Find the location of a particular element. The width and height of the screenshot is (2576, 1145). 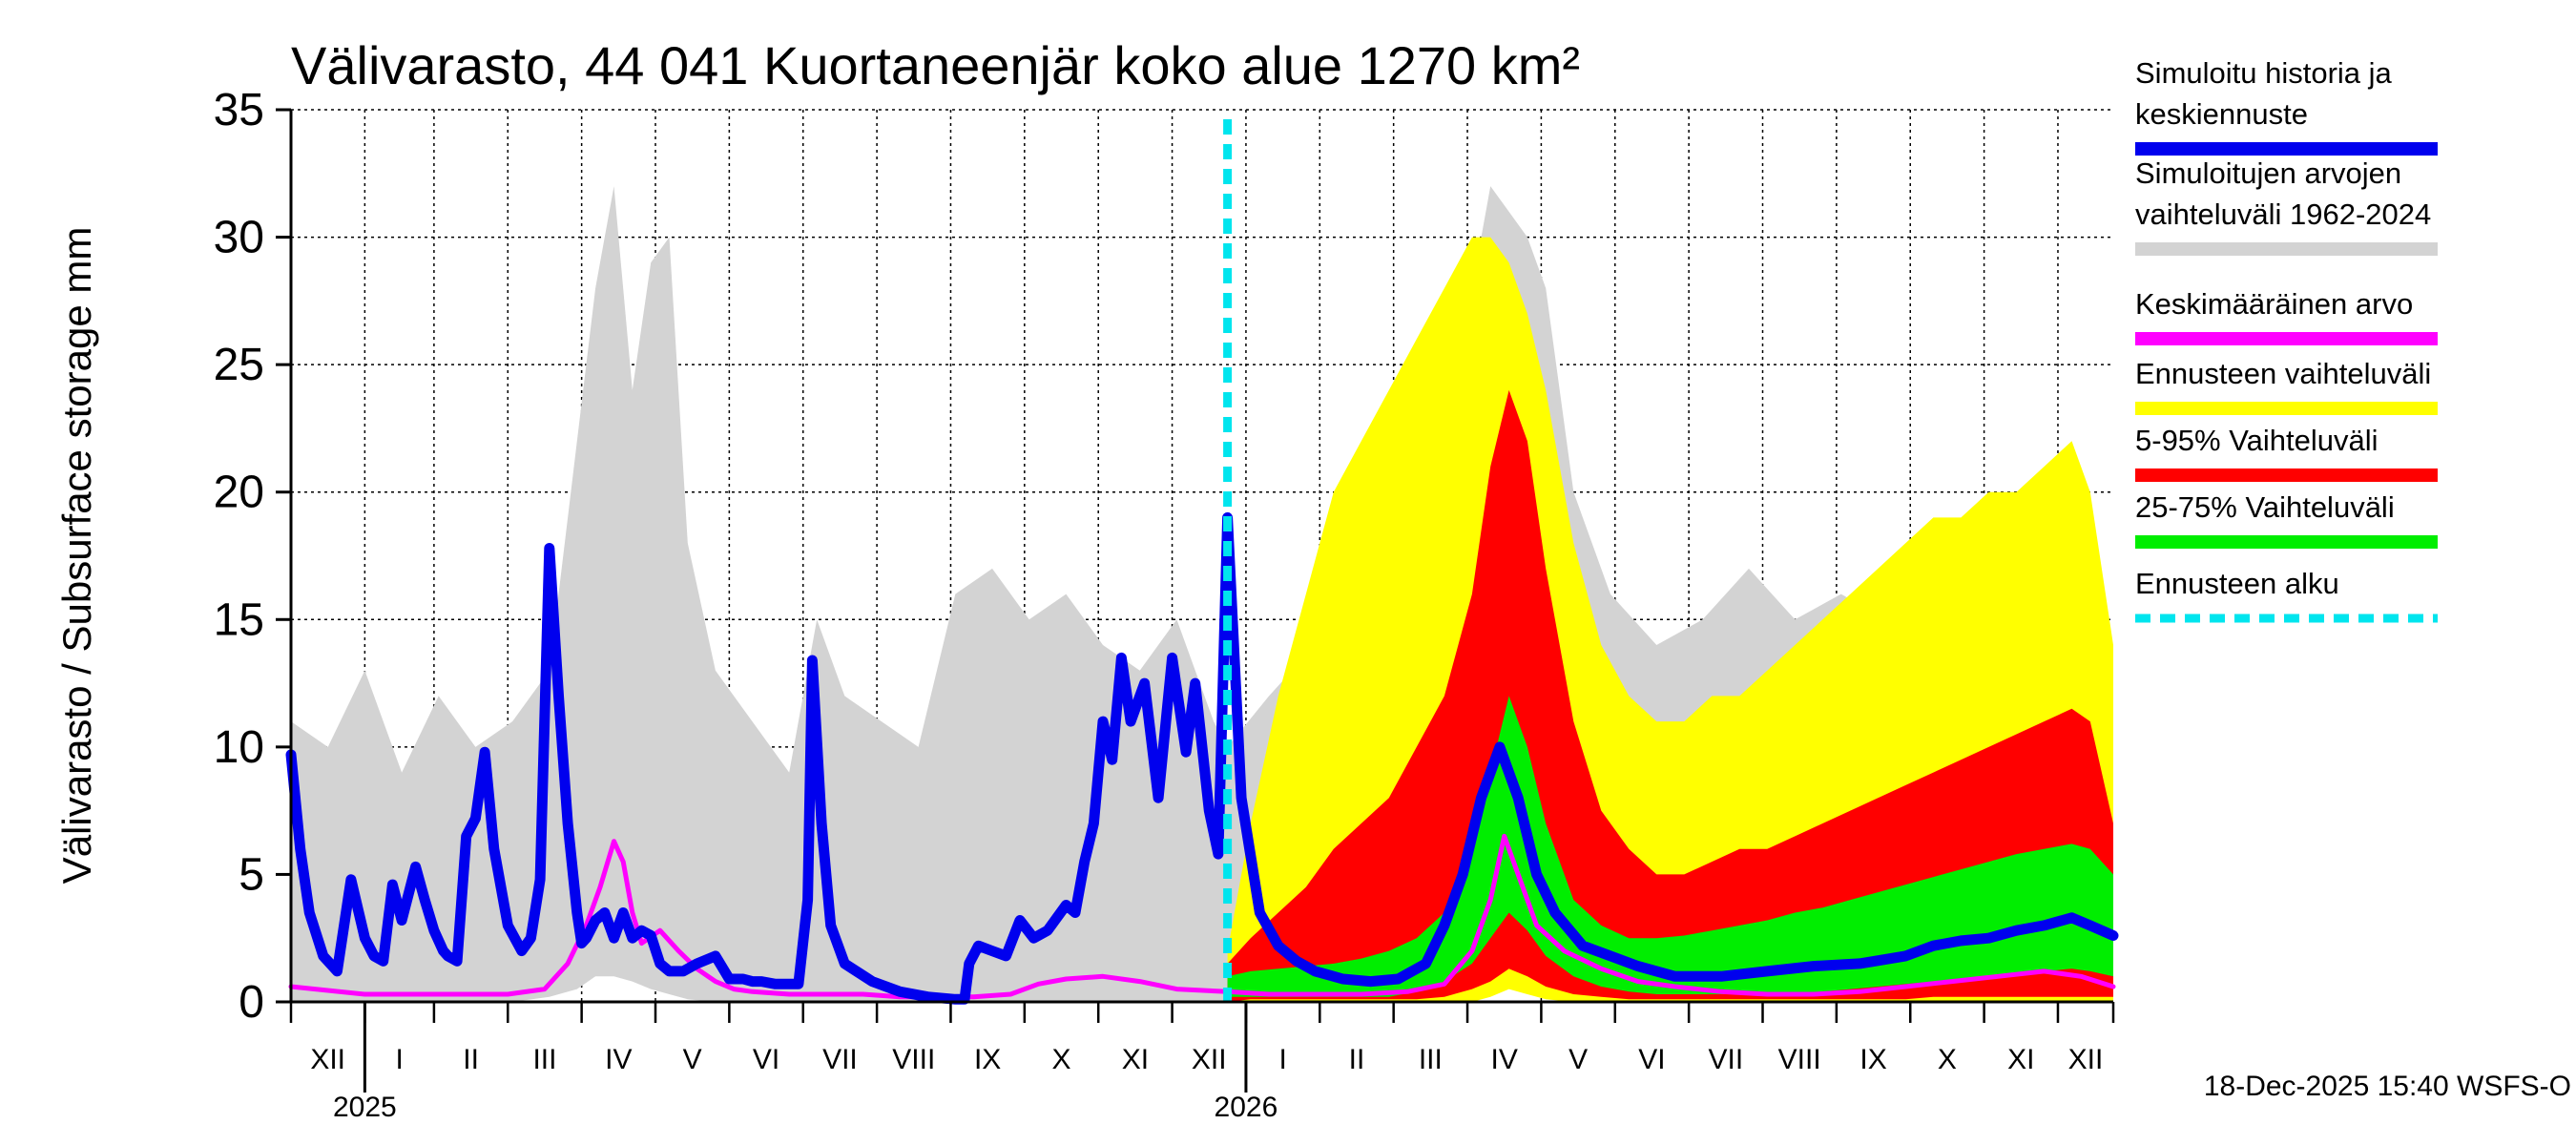

month-label-24: XII is located at coordinates (2086, 1060).